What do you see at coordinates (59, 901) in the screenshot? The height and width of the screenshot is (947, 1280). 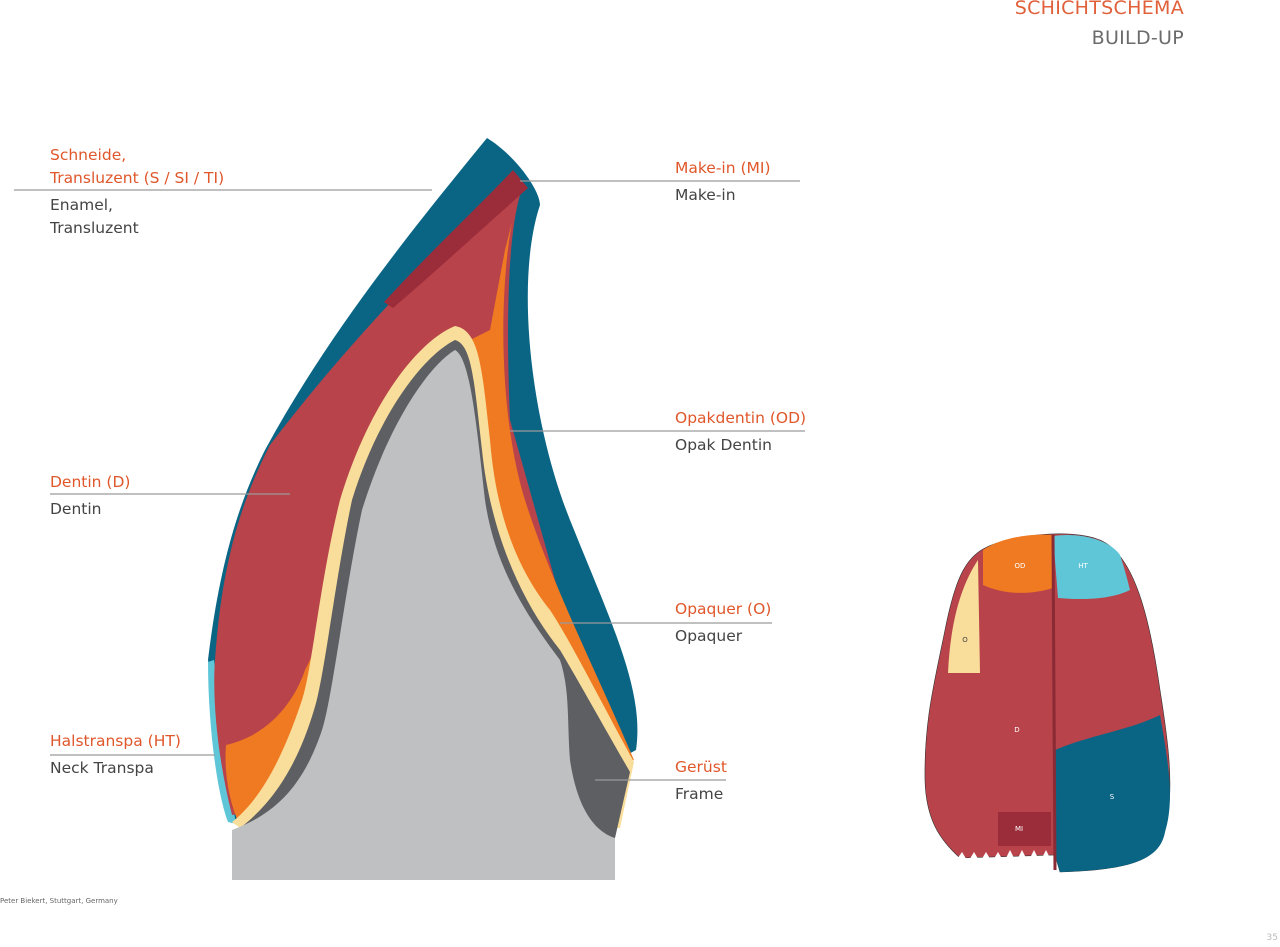 I see `credit: Peter Biekert, Stuttgart, Germany` at bounding box center [59, 901].